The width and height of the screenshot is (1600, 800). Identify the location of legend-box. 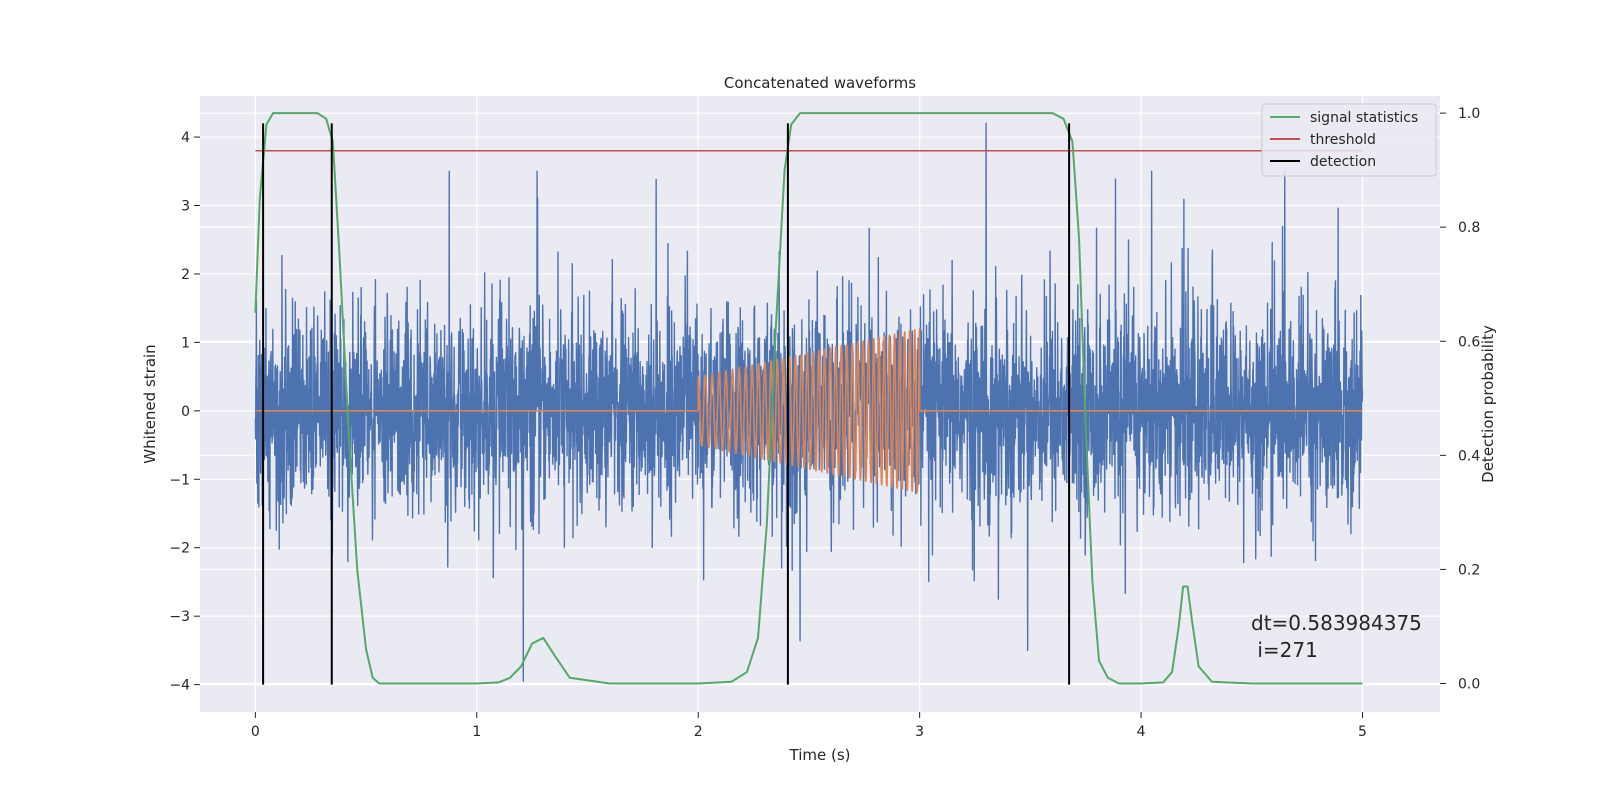
(1349, 140).